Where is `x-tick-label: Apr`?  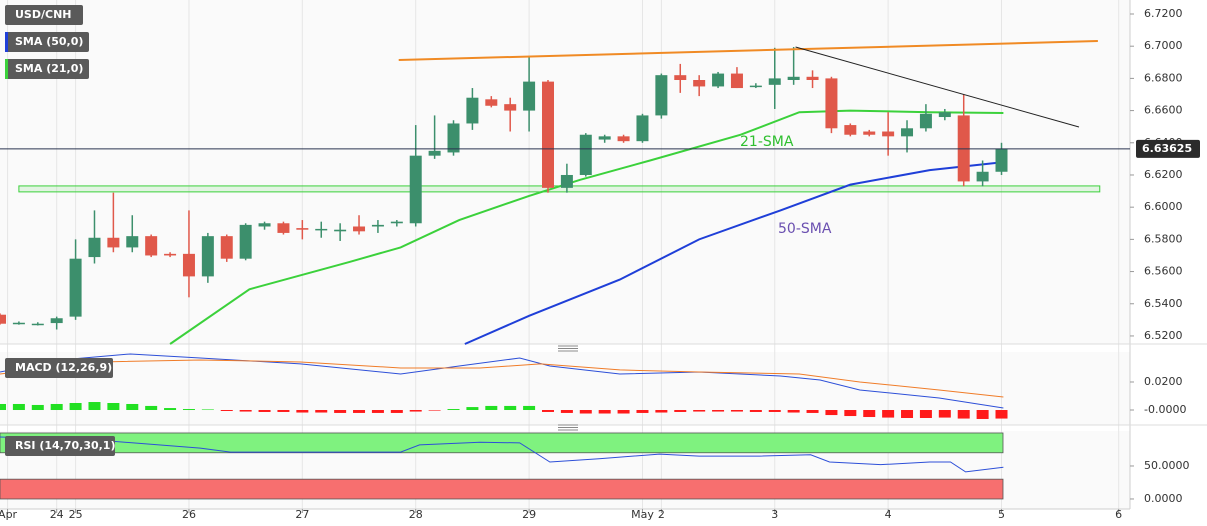 x-tick-label: Apr is located at coordinates (9, 514).